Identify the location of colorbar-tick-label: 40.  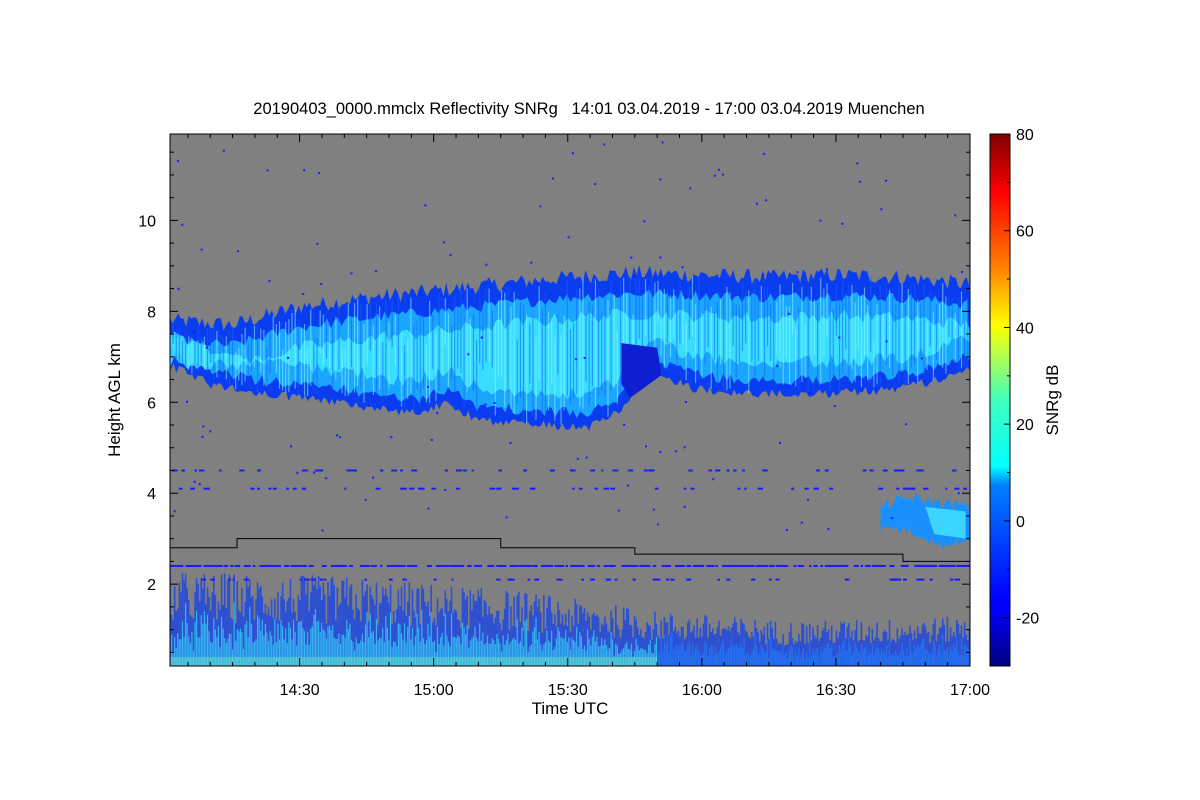
(1025, 328).